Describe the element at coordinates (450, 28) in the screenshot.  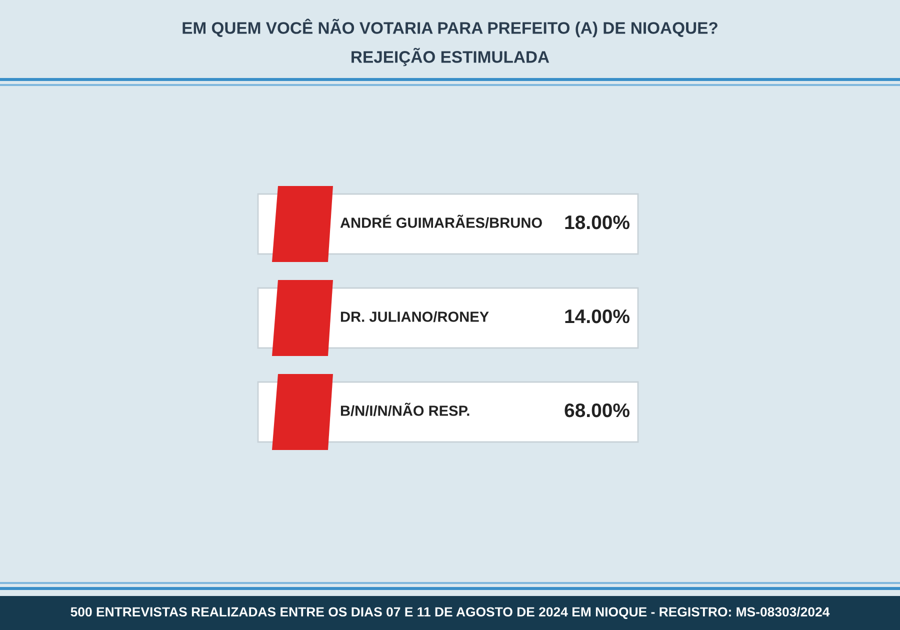
I see `text: EM QUEM VOCÊ NÃO VOTARIA PARA PREFEITO (A) DE NIOAQUE?` at that location.